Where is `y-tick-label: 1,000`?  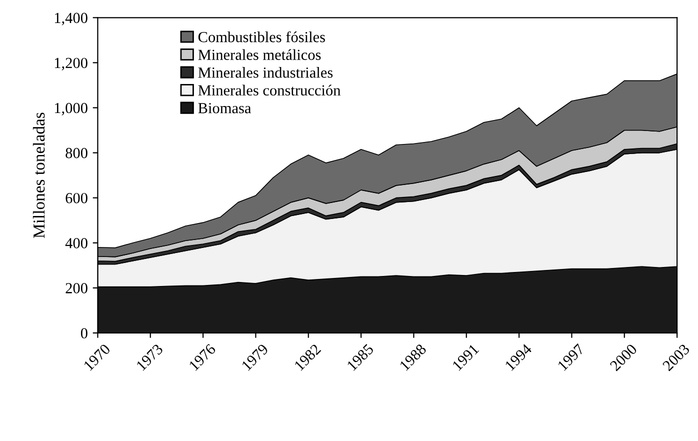
y-tick-label: 1,000 is located at coordinates (71, 109).